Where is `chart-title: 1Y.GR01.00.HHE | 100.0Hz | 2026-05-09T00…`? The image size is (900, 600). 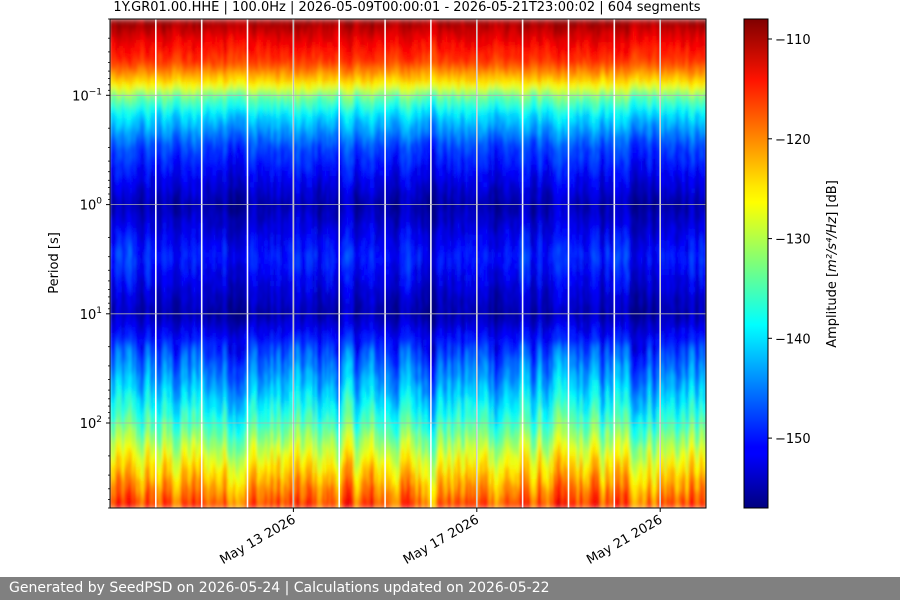
chart-title: 1Y.GR01.00.HHE | 100.0Hz | 2026-05-09T00… is located at coordinates (406, 7).